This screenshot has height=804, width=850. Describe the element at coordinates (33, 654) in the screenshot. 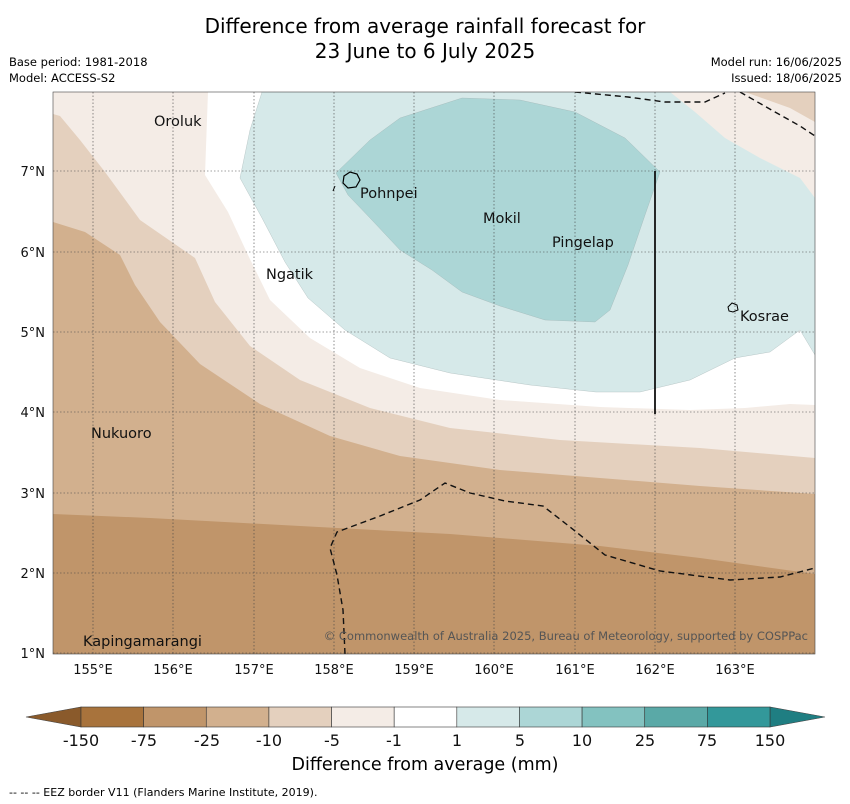

I see `lat-tick: 1°N` at that location.